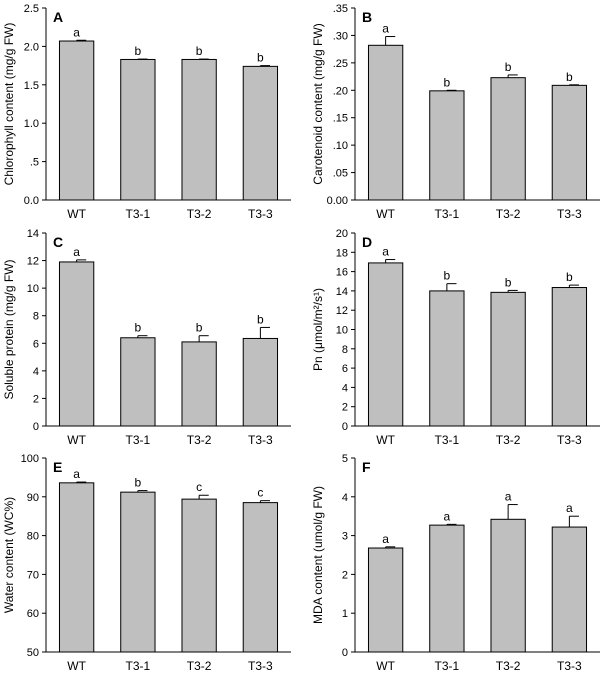 This screenshot has width=614, height=677. Describe the element at coordinates (58, 242) in the screenshot. I see `panel-letter: C` at that location.